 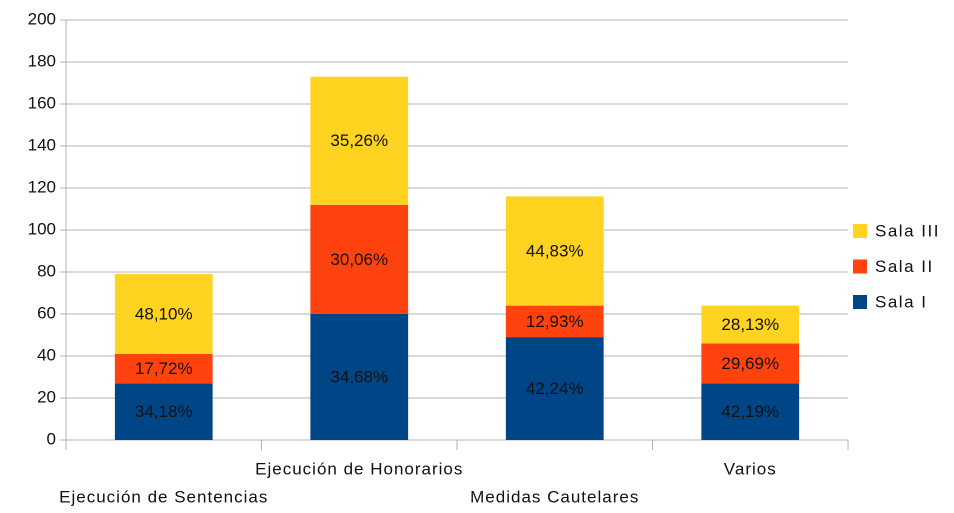 I want to click on data-label: 35,26%, so click(x=359, y=140).